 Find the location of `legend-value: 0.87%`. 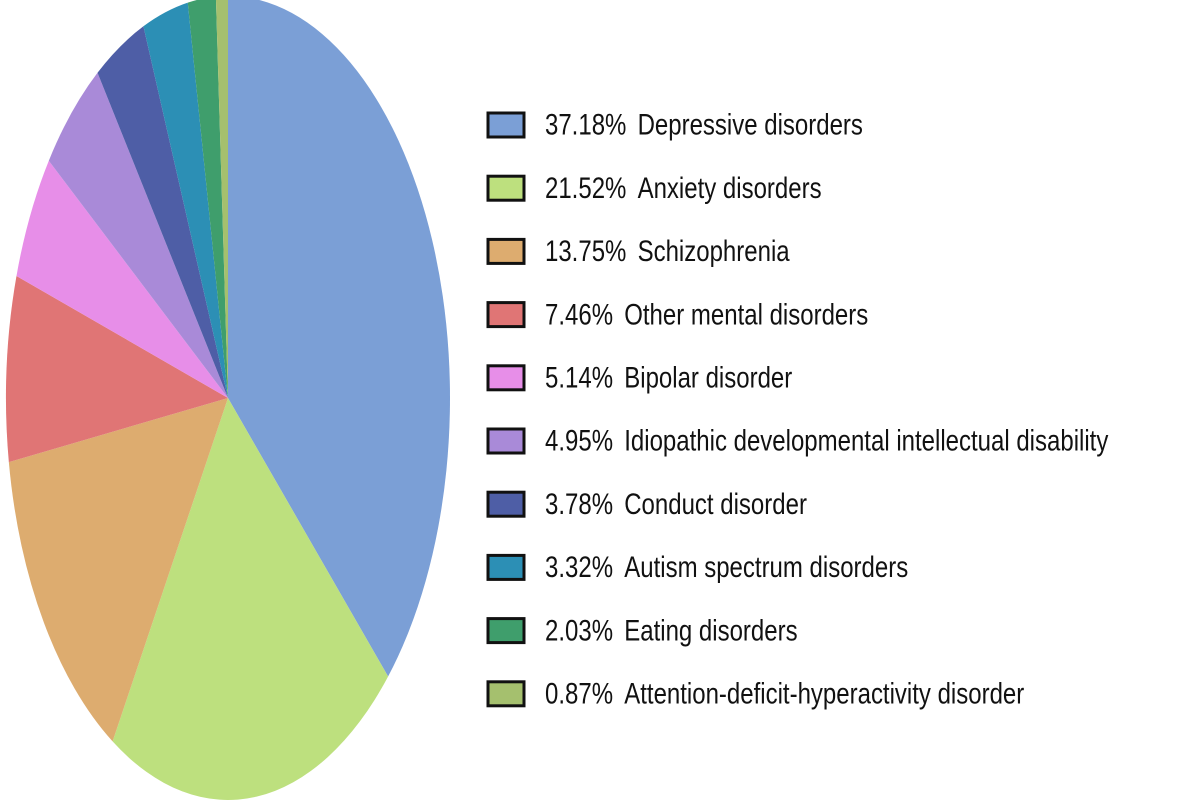

legend-value: 0.87% is located at coordinates (579, 693).